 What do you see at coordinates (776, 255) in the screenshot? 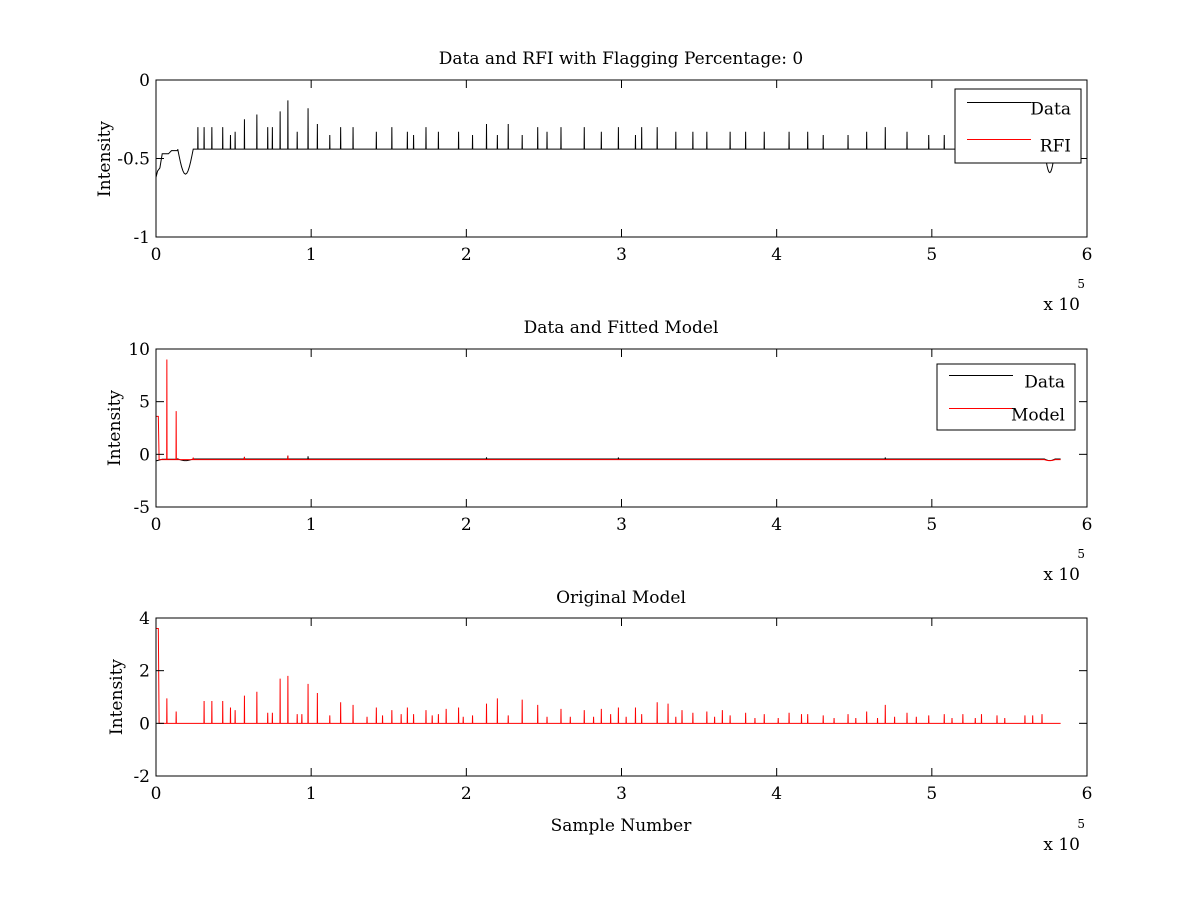
I see `panel-1-xtick-label: 4` at bounding box center [776, 255].